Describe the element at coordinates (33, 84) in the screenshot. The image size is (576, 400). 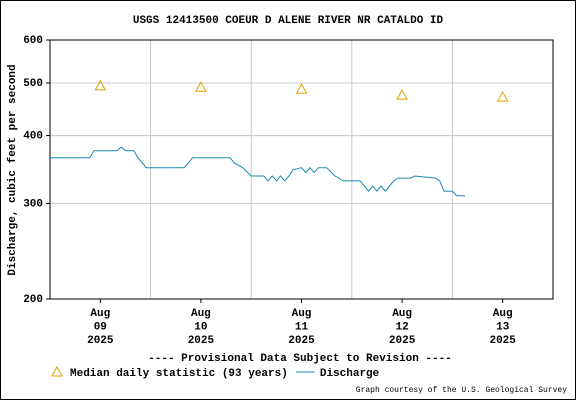
I see `y-tick-label: 500` at that location.